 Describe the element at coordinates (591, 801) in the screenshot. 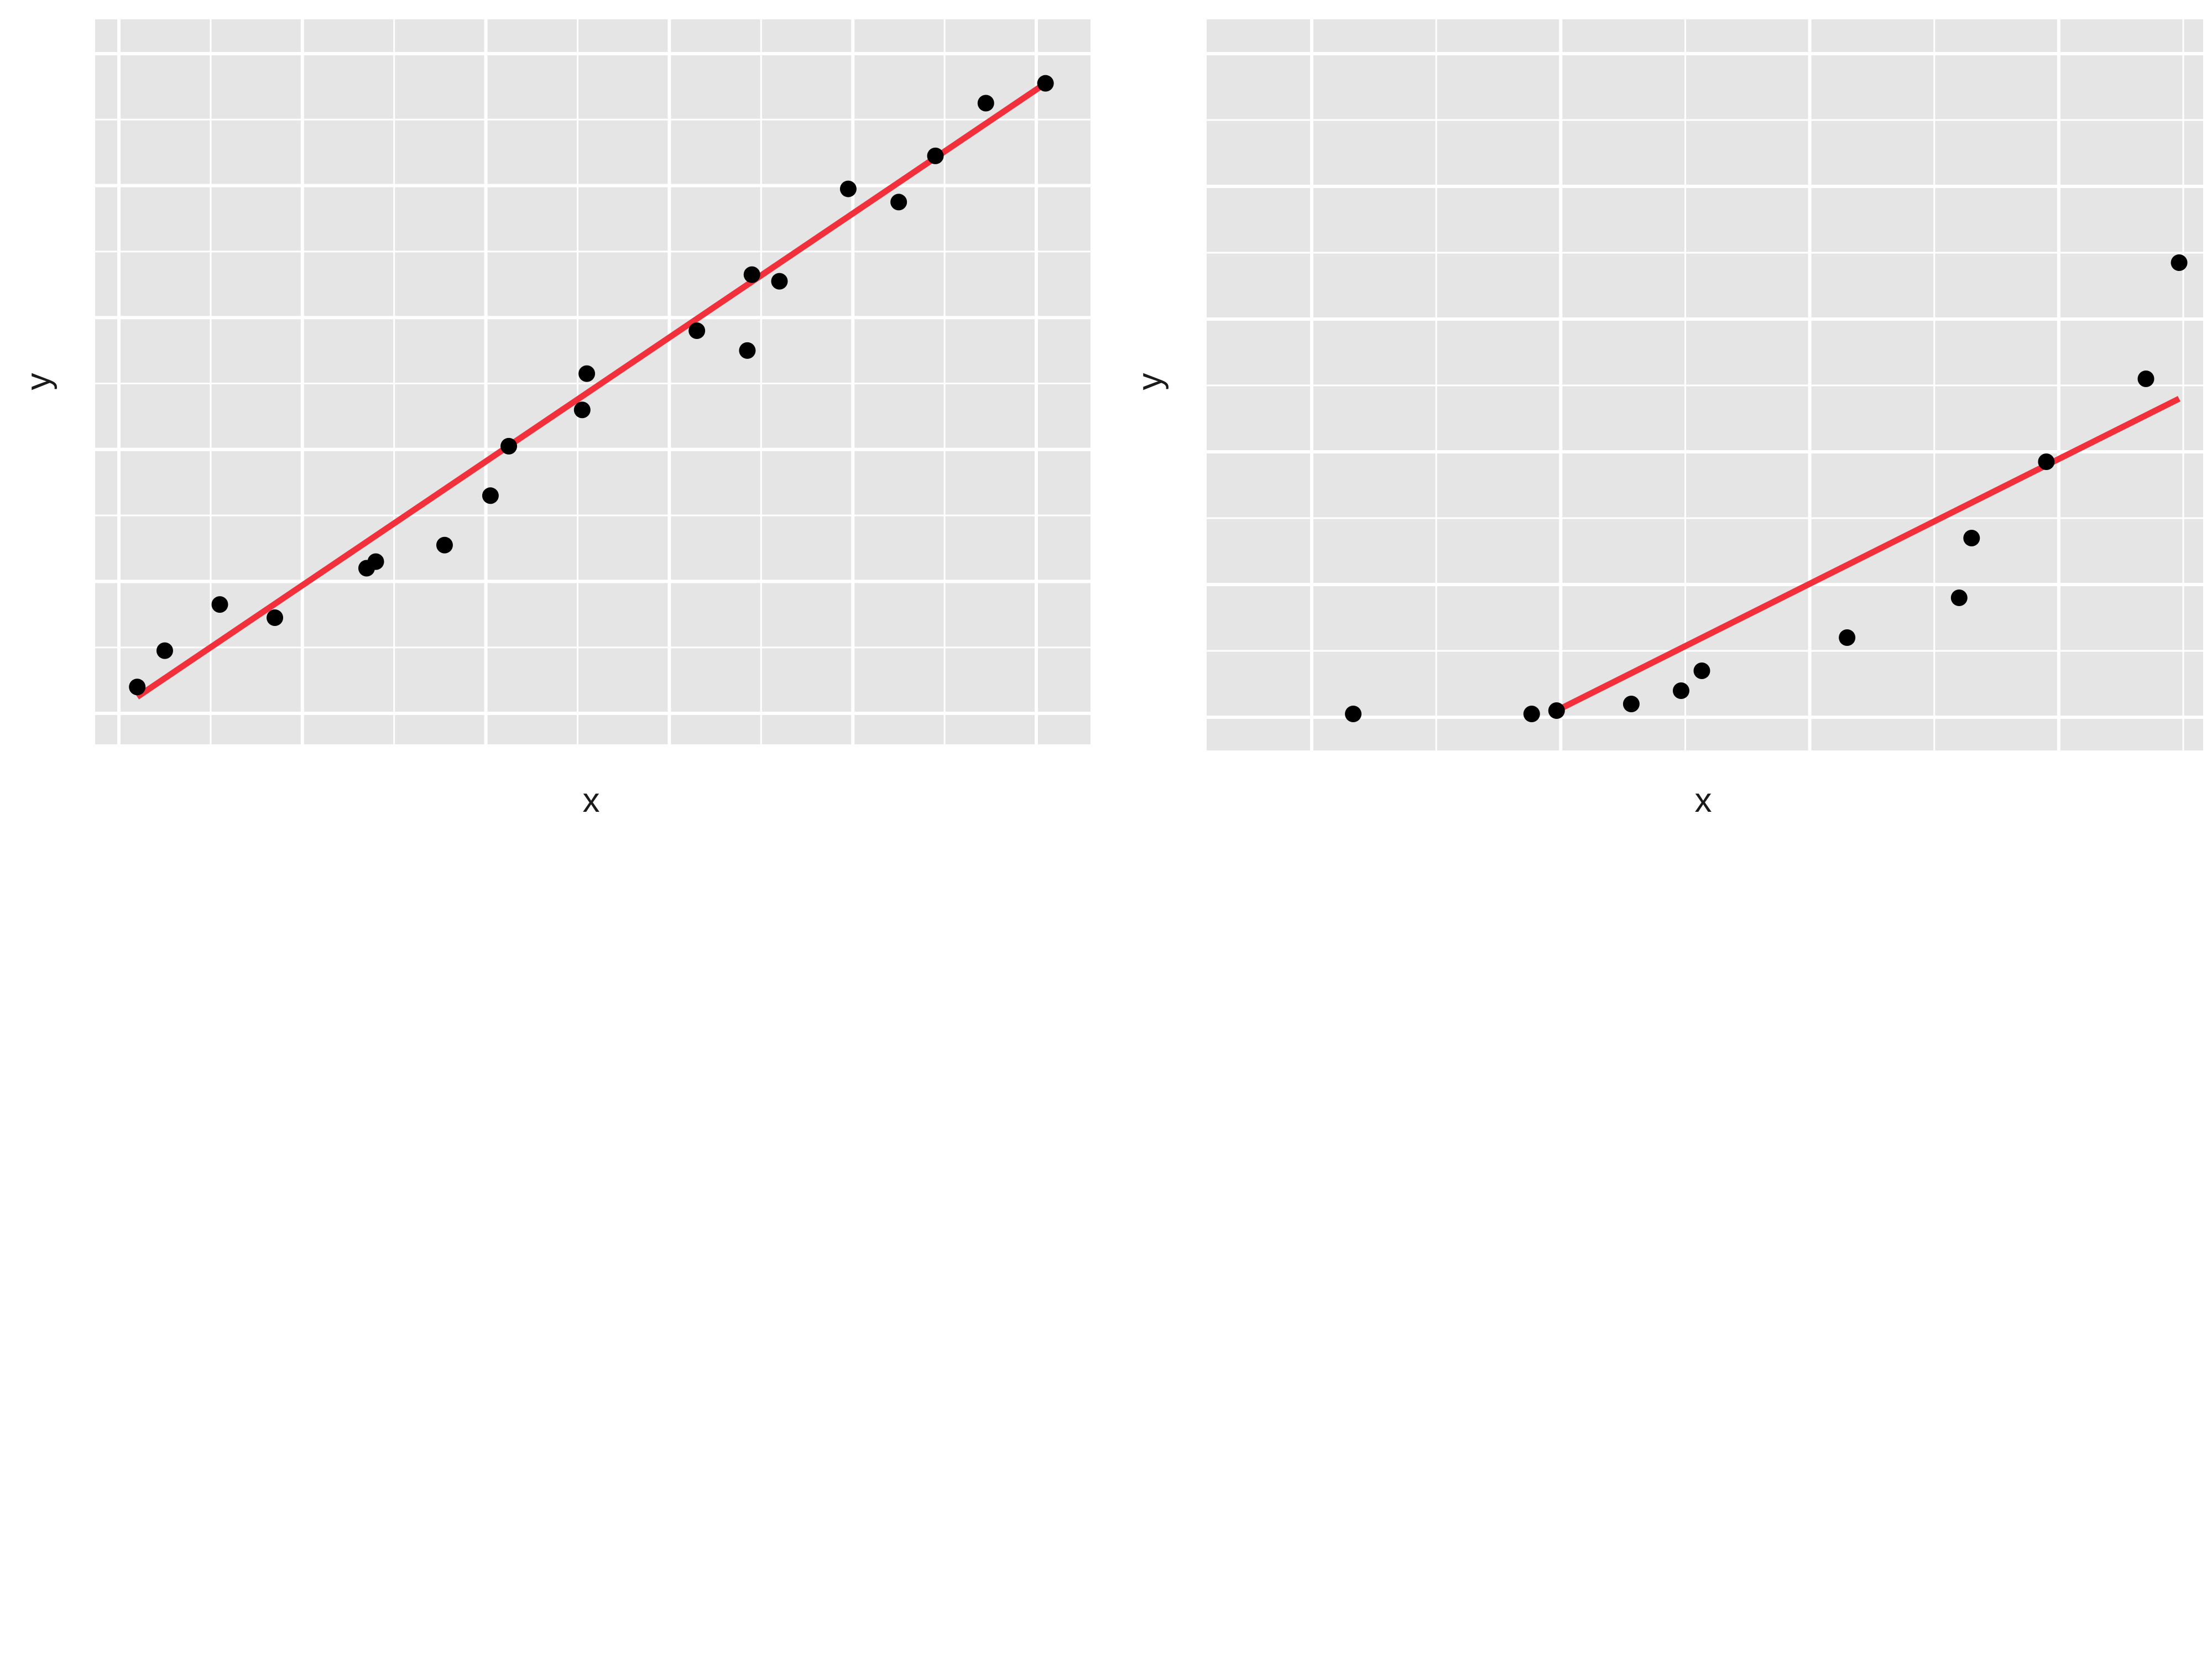

I see `panel-left-x-axis-title: x` at that location.